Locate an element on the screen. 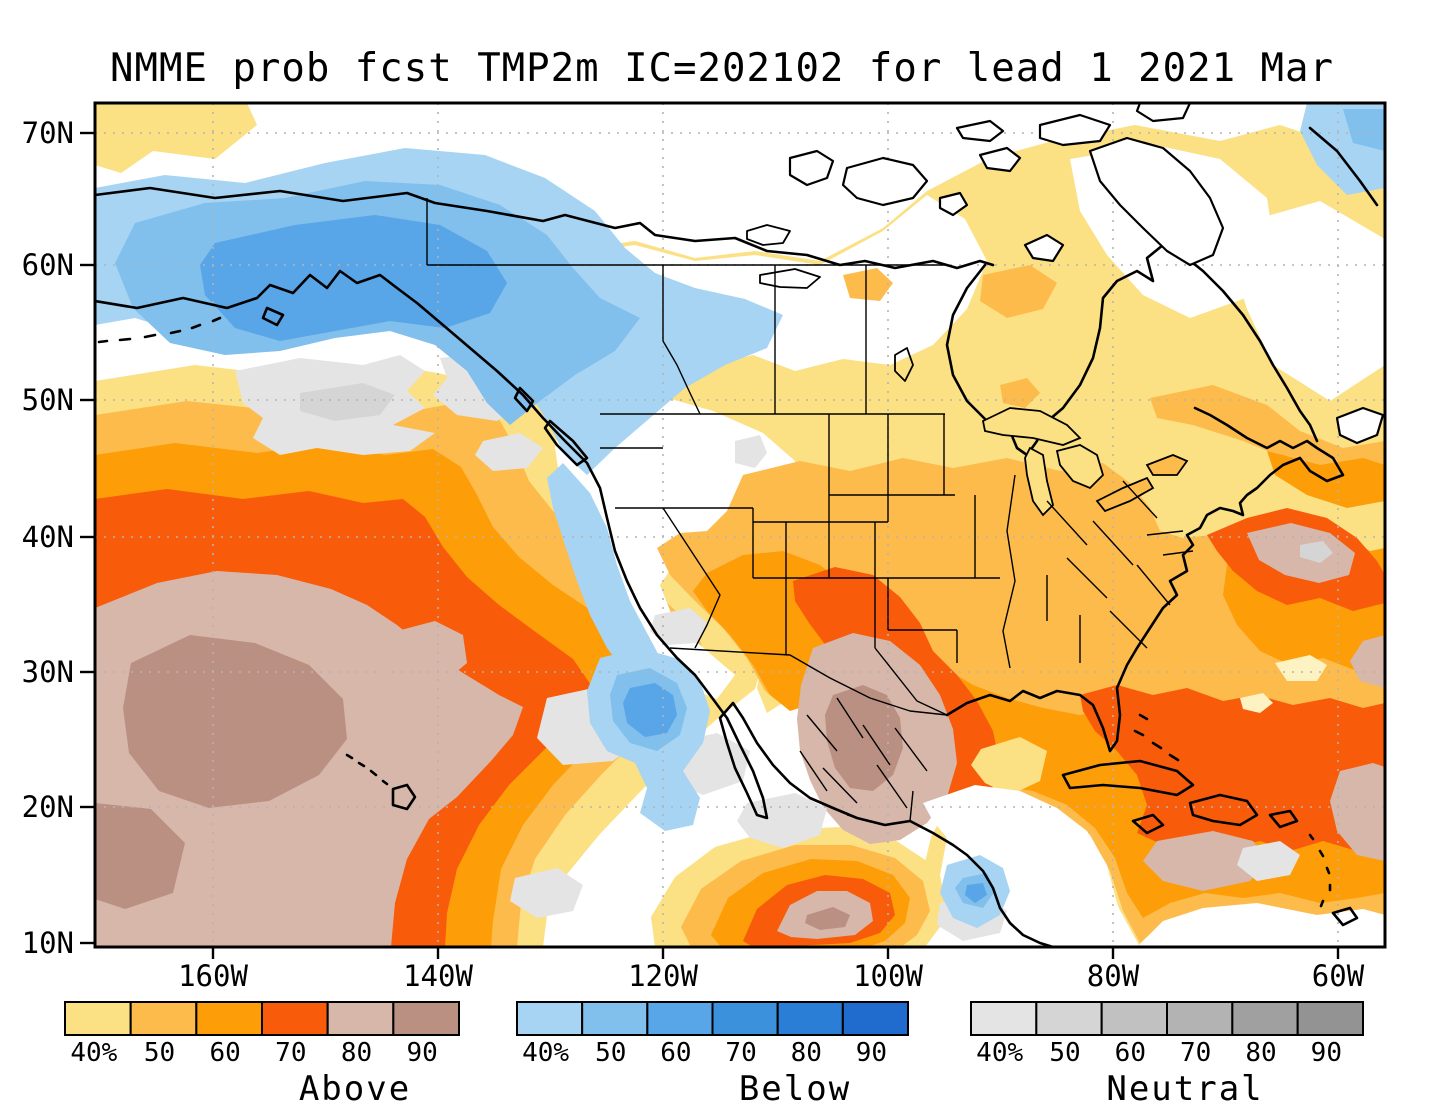 This screenshot has width=1440, height=1112. lat-tick-label: 30N is located at coordinates (48, 672).